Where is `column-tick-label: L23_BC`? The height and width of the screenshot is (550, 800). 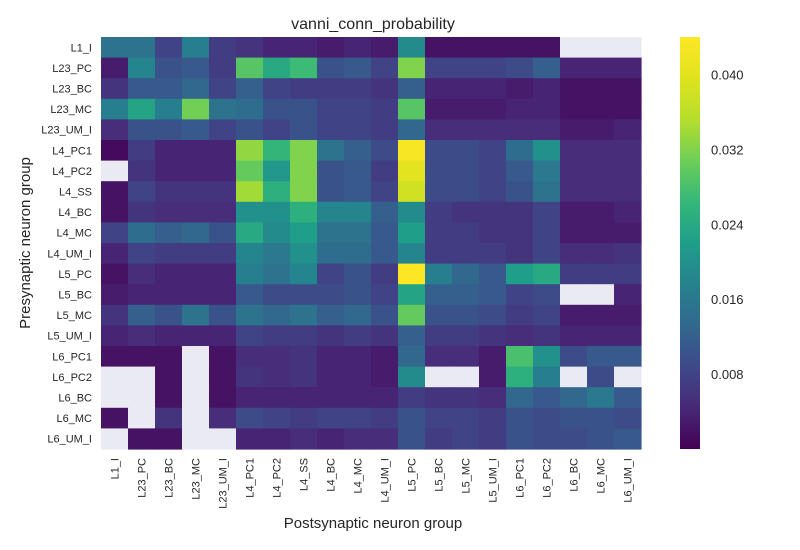
column-tick-label: L23_BC is located at coordinates (170, 478).